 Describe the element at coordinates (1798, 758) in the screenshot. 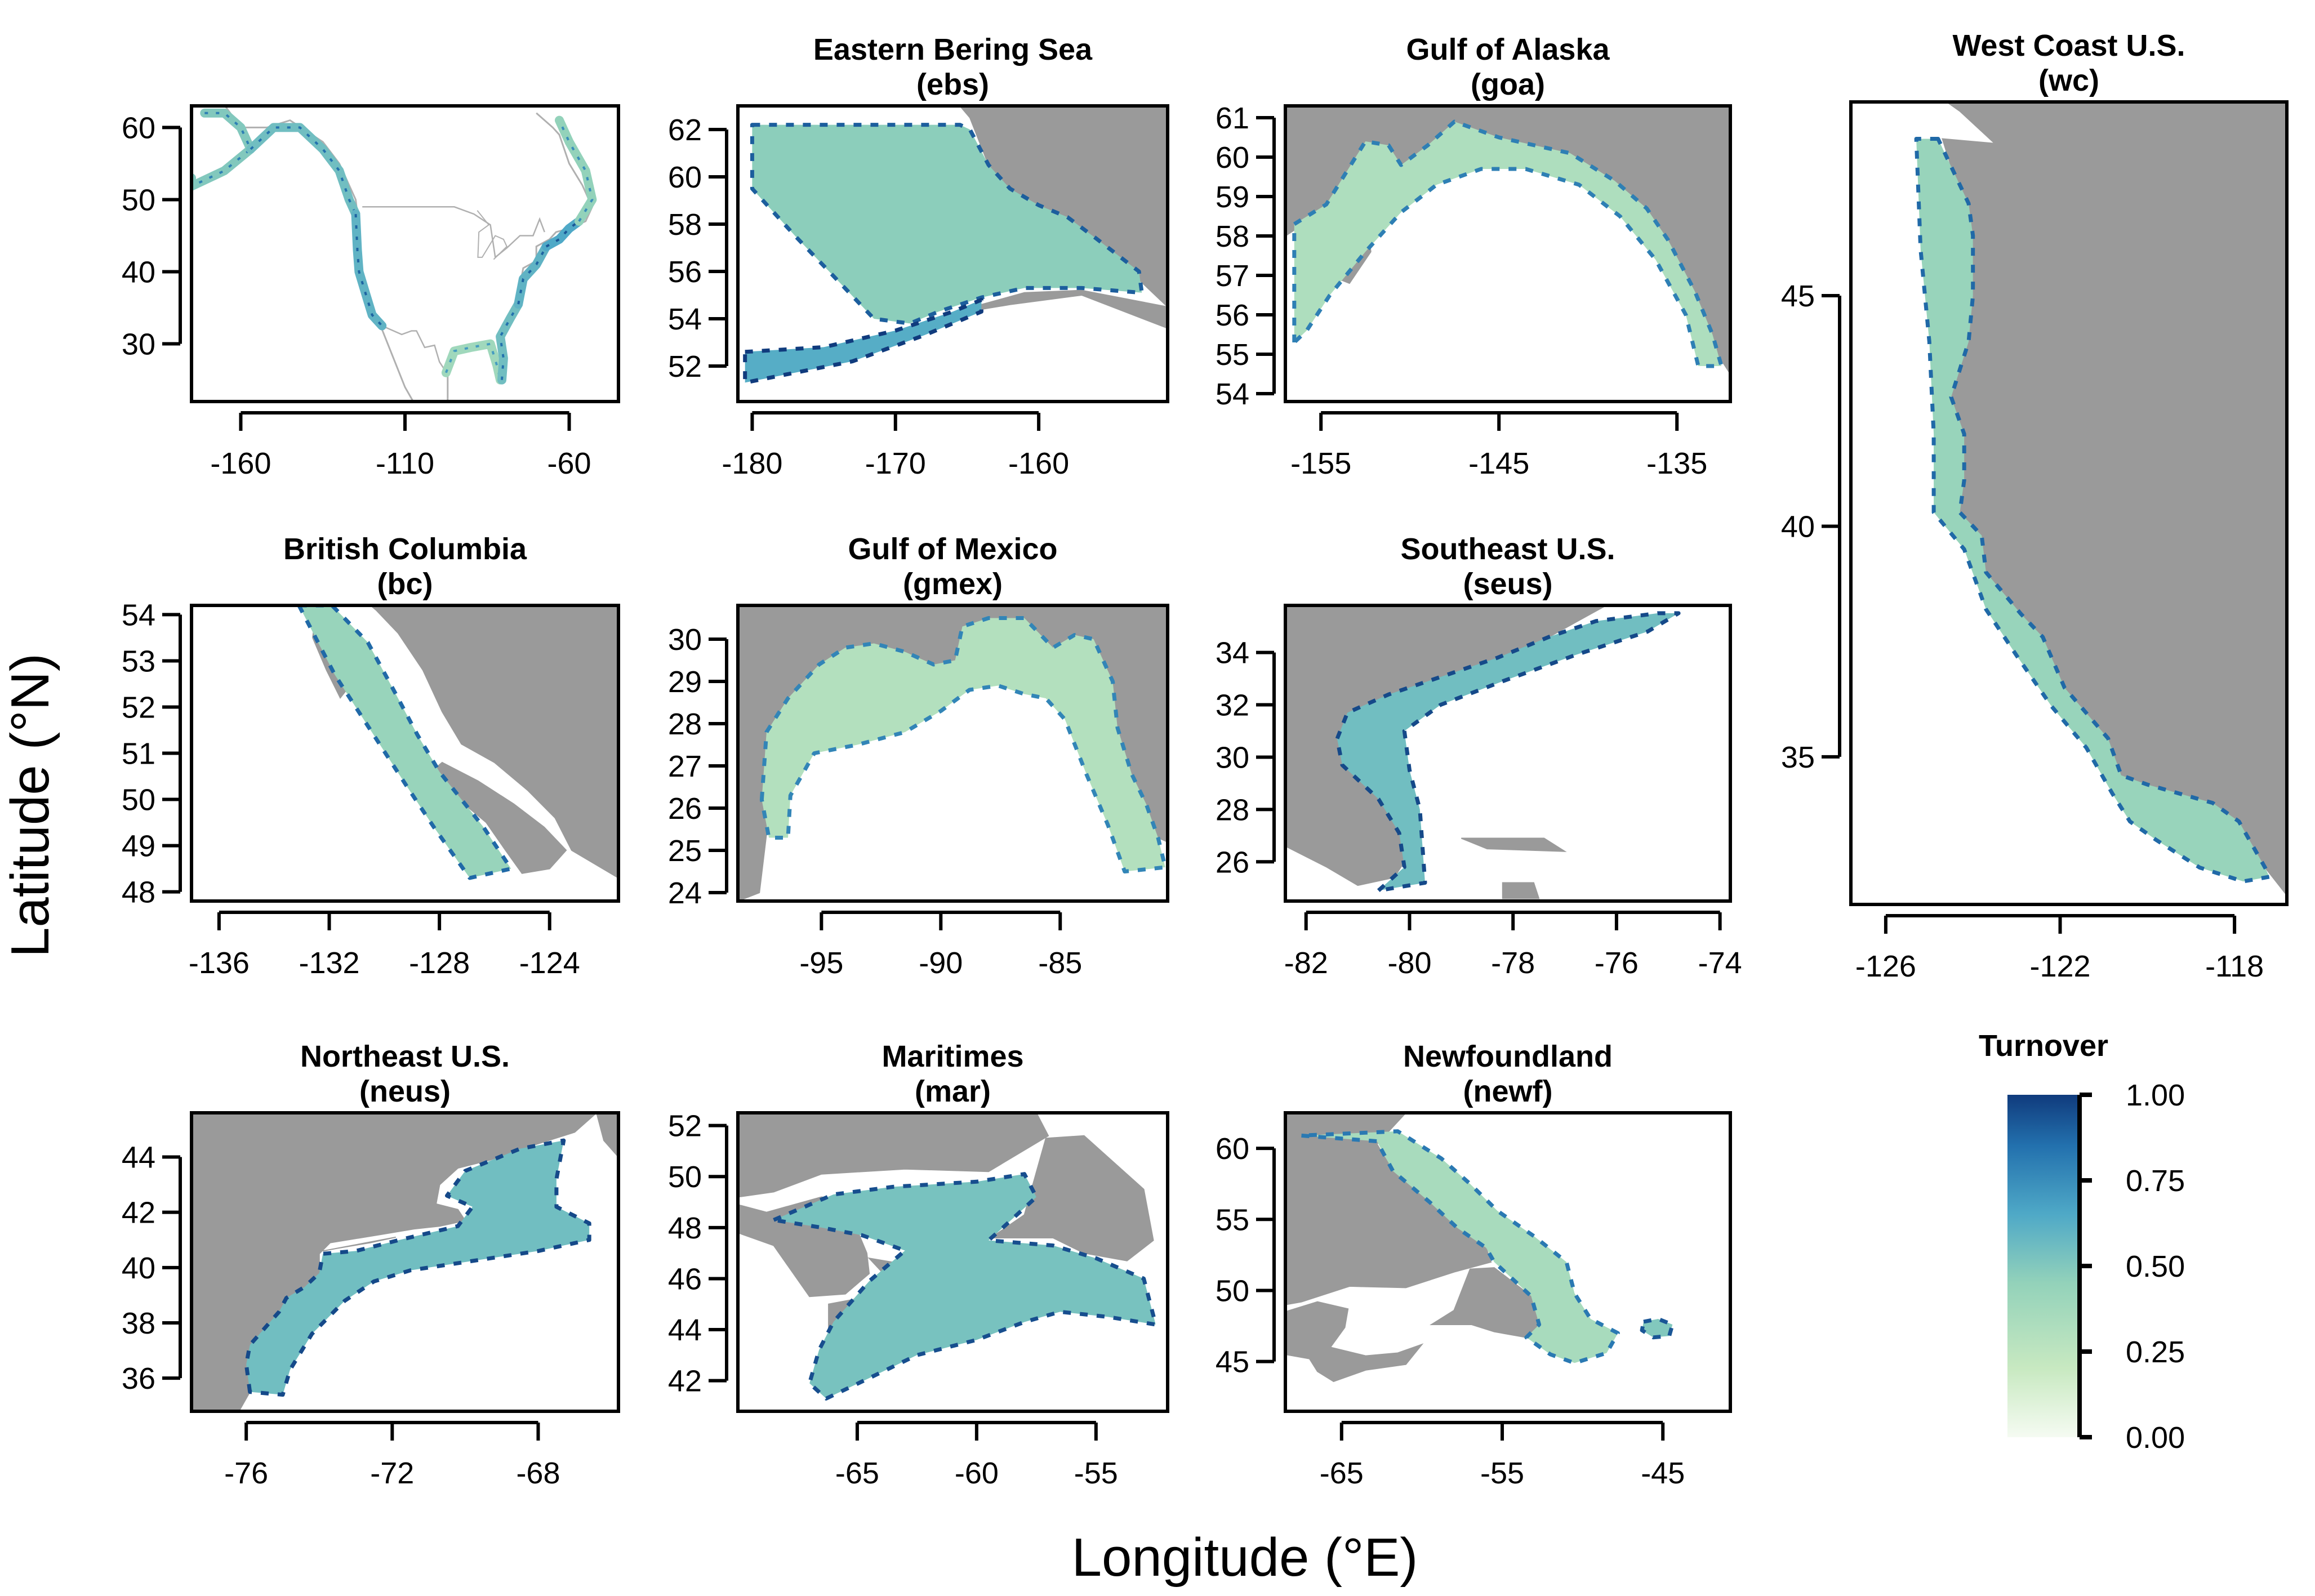

I see `y-tick-label: 35` at that location.